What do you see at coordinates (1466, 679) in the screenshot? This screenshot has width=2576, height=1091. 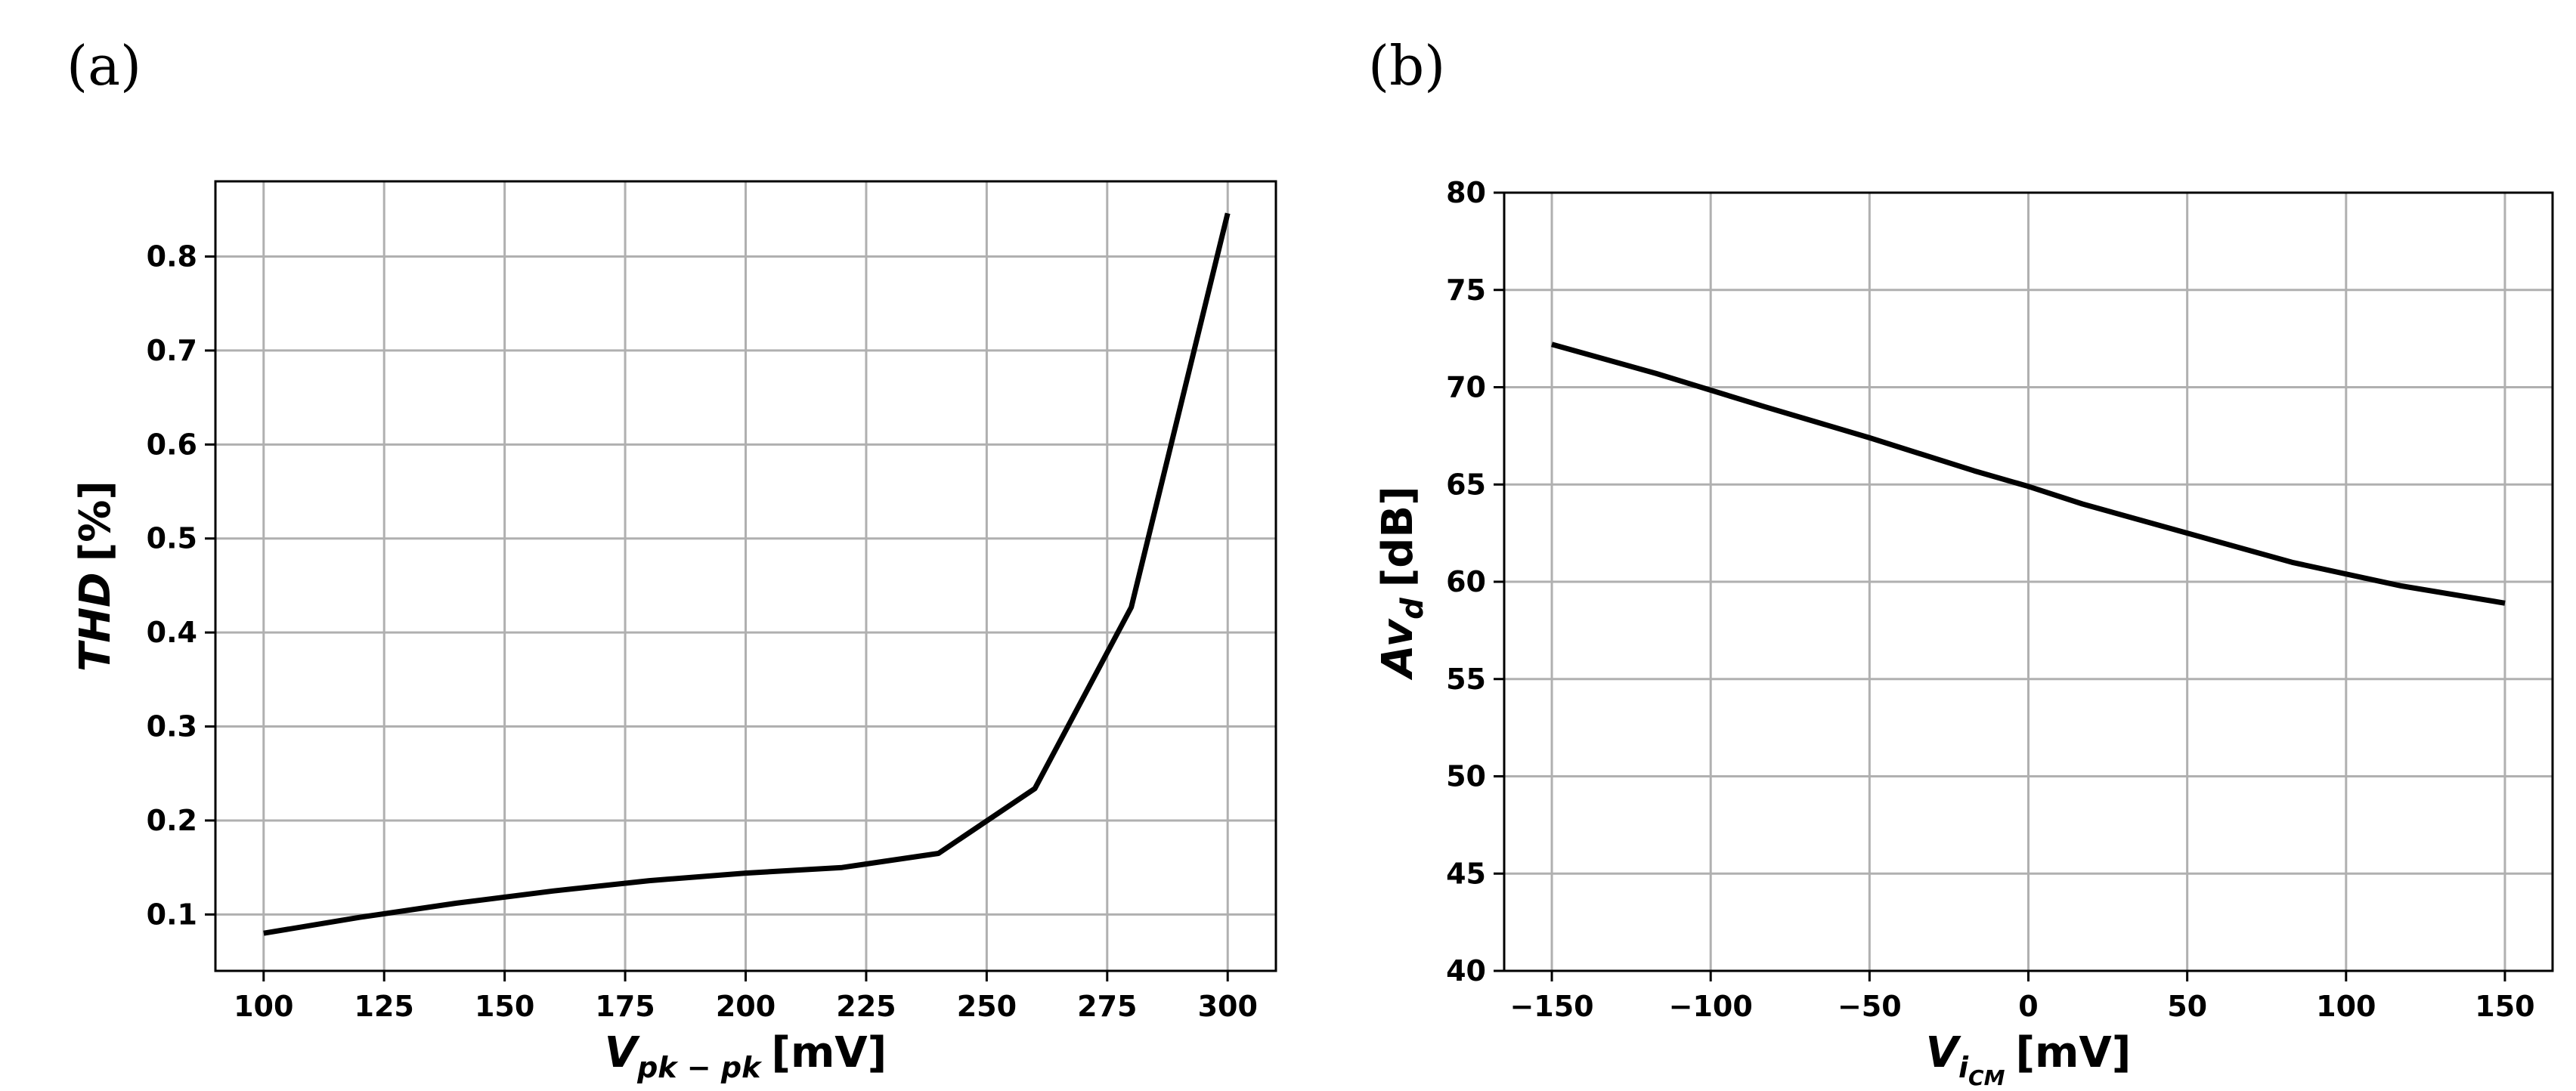 I see `y-tick-label: 55` at bounding box center [1466, 679].